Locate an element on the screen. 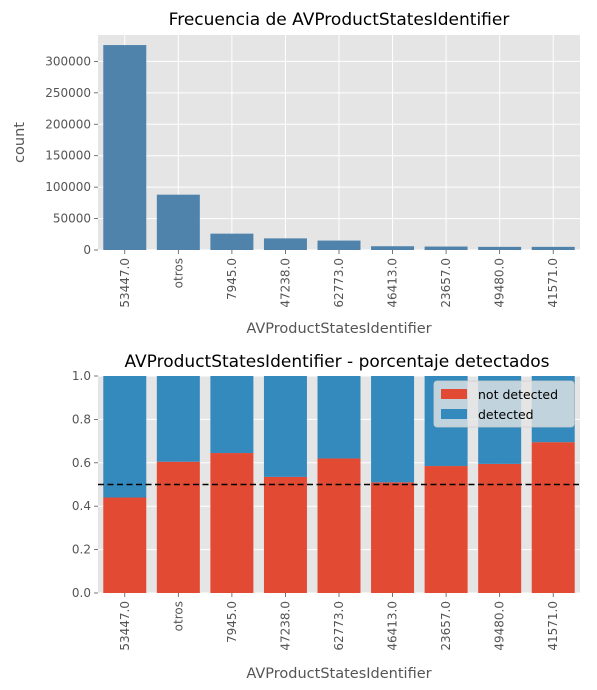 The image size is (597, 690). chart1-y-axis-label: count is located at coordinates (20, 142).